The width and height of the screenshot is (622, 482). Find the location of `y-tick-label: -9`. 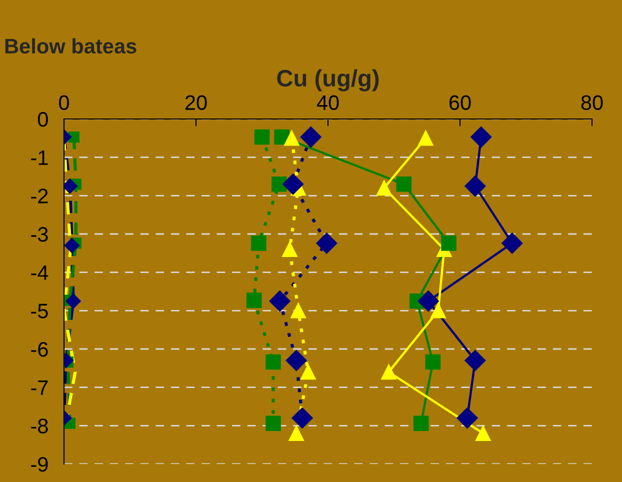

y-tick-label: -9 is located at coordinates (39, 464).